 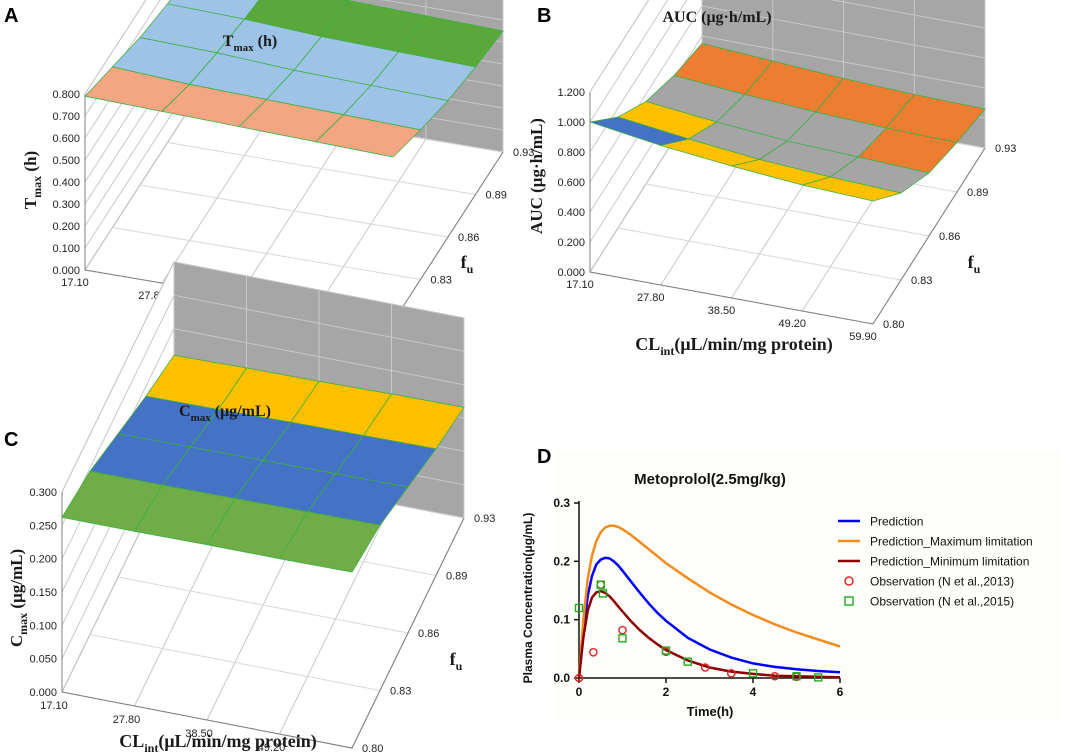 What do you see at coordinates (571, 153) in the screenshot?
I see `panel-b-z-tick-label: 0.800` at bounding box center [571, 153].